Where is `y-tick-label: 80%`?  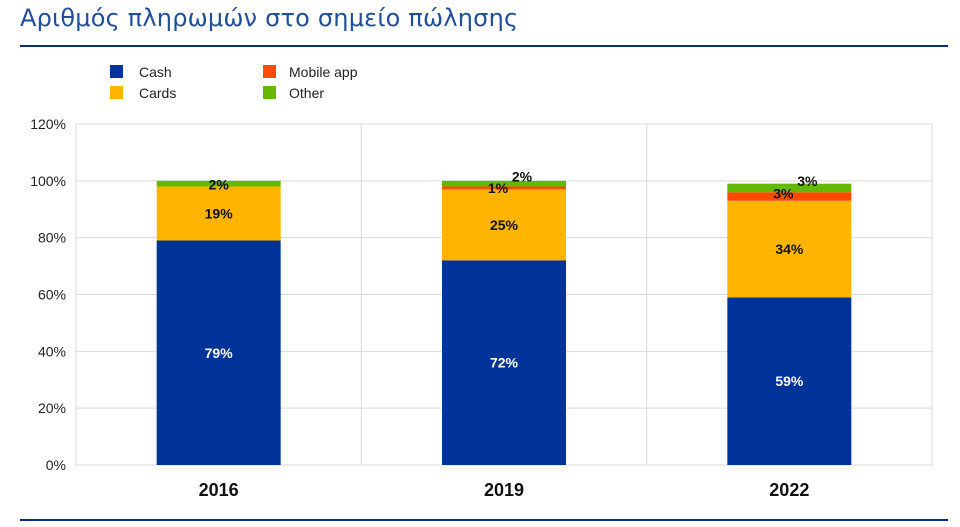
y-tick-label: 80% is located at coordinates (52, 238).